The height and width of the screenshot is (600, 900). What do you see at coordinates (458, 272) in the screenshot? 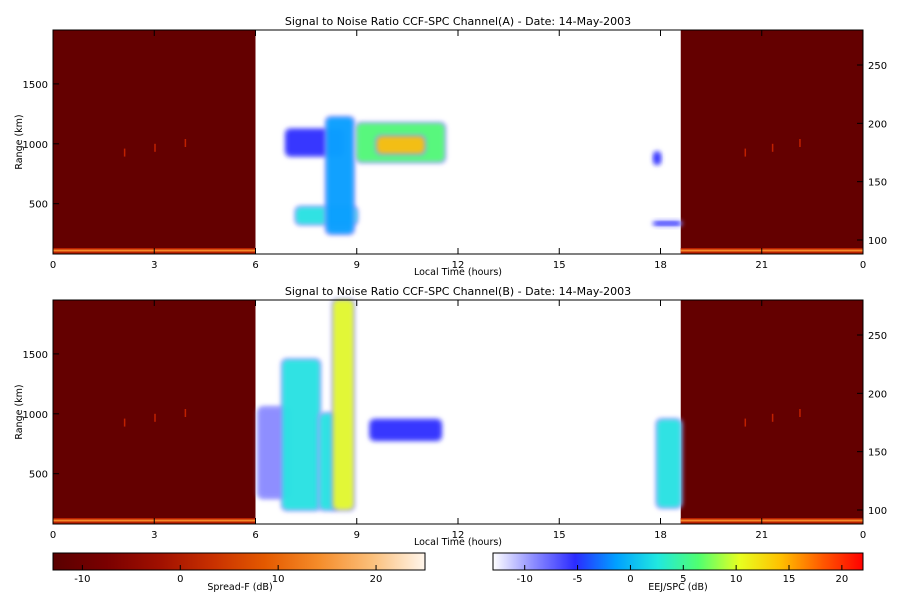
I see `panel-a-xlabel: Local Time (hours)` at bounding box center [458, 272].